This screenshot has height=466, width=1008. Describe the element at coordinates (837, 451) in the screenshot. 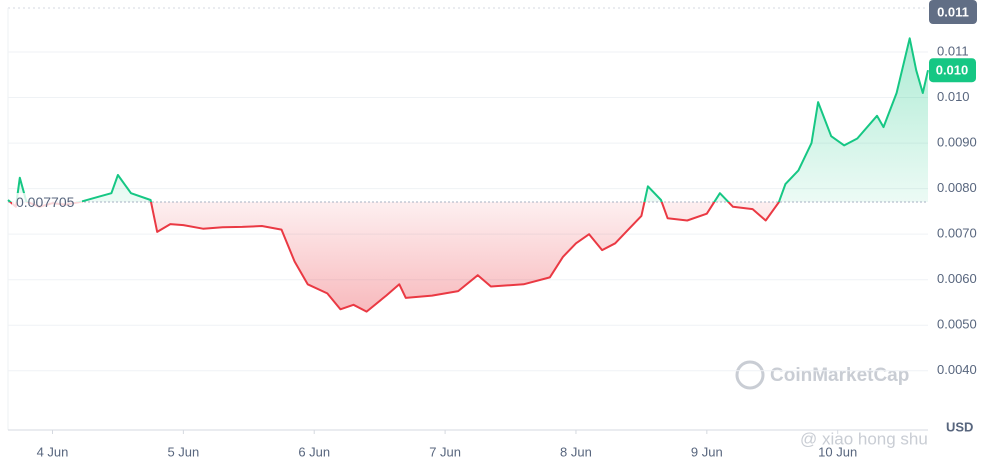

I see `x-tick-label: 10 Jun` at that location.